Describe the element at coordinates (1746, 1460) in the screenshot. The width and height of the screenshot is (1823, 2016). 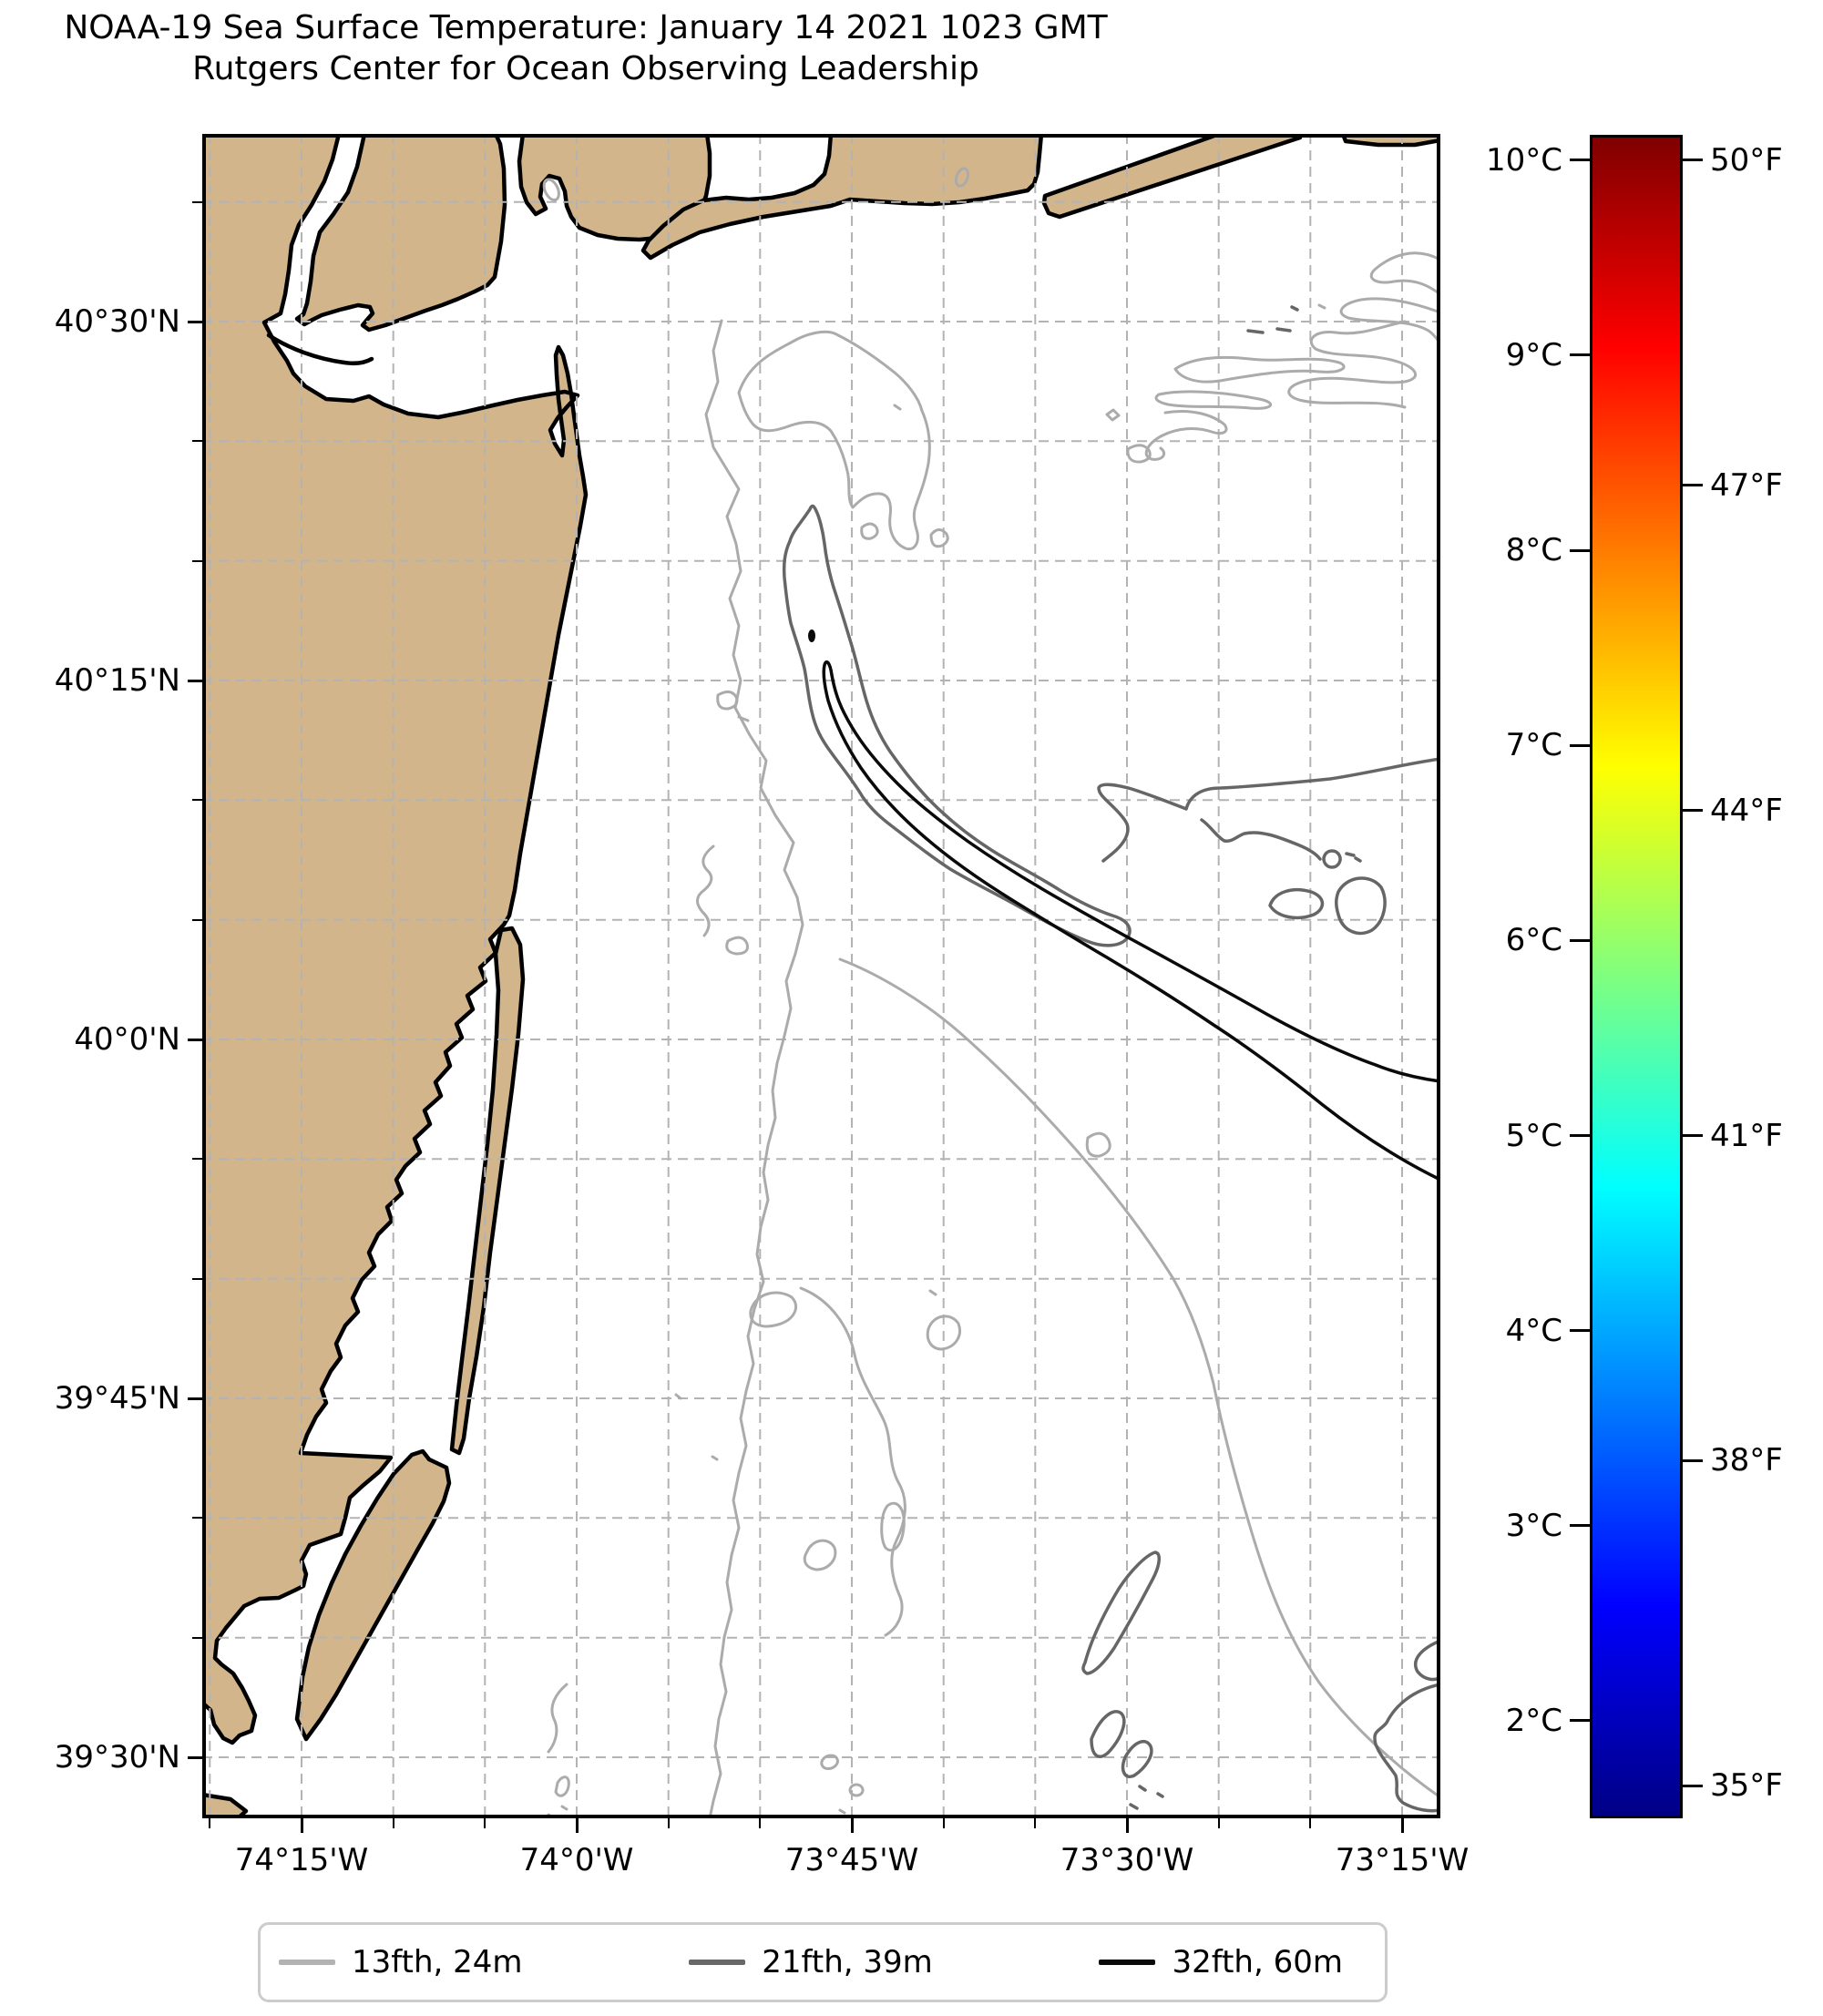
I see `colorbar-fahrenheit-label: 38°F` at that location.